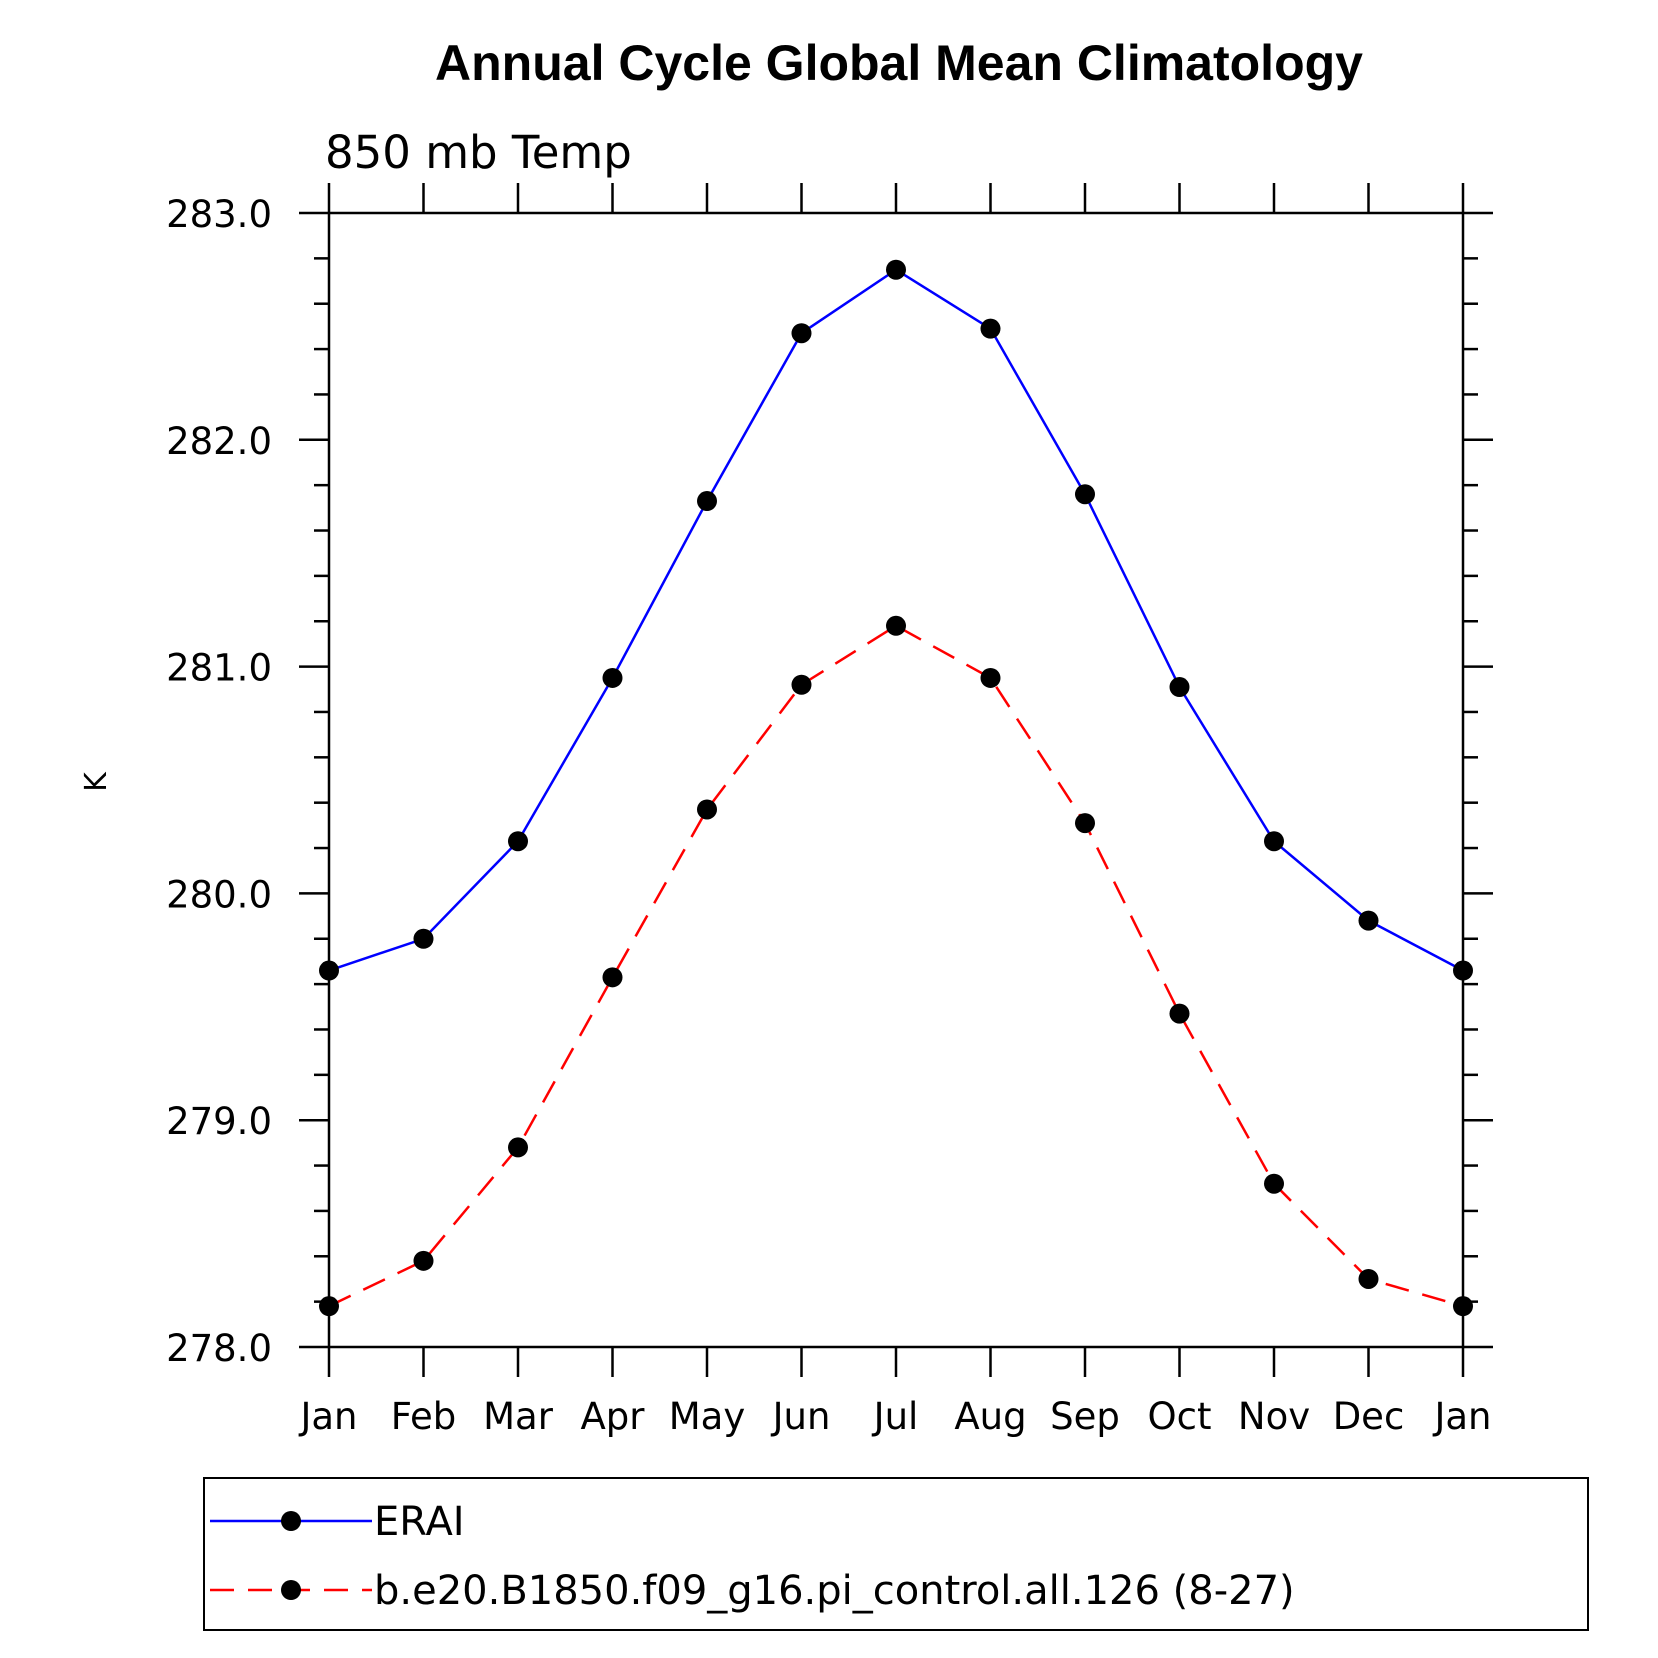 The image size is (1658, 1658). What do you see at coordinates (895, 1416) in the screenshot?
I see `x-tick-label: Jul` at bounding box center [895, 1416].